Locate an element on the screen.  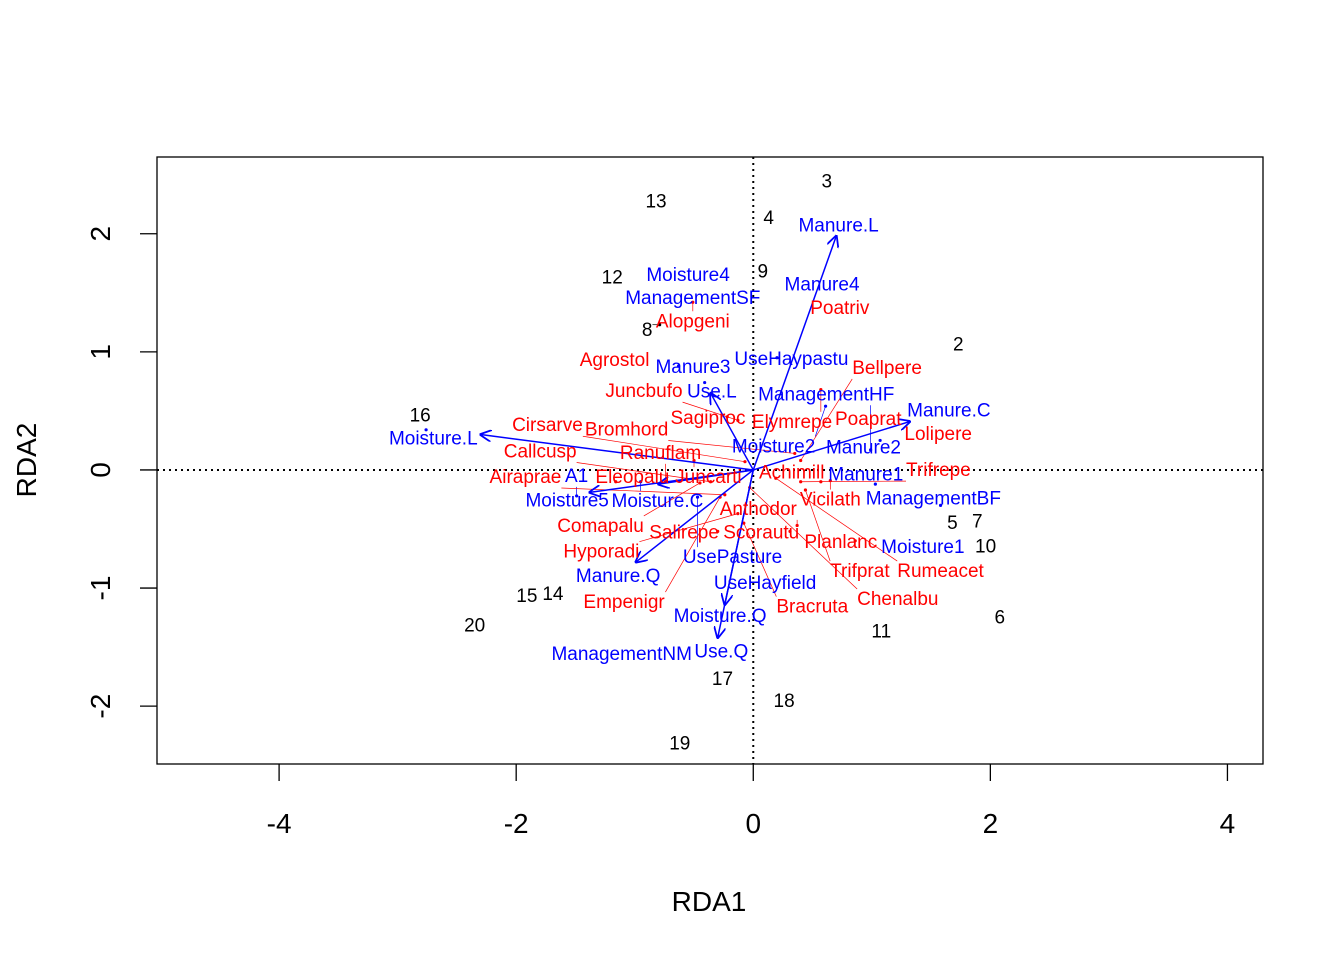
site-label: 18 is located at coordinates (784, 701).